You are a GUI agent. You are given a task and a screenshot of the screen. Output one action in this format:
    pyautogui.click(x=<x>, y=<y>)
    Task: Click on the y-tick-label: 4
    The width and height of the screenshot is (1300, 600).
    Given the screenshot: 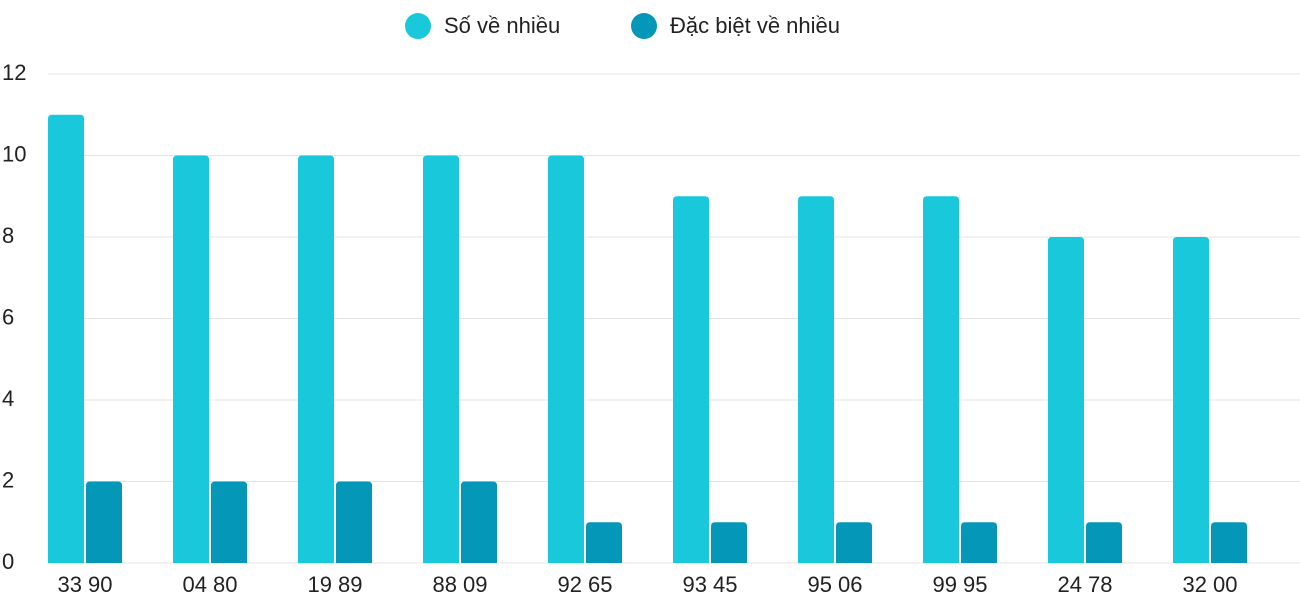 What is the action you would take?
    pyautogui.click(x=8, y=398)
    